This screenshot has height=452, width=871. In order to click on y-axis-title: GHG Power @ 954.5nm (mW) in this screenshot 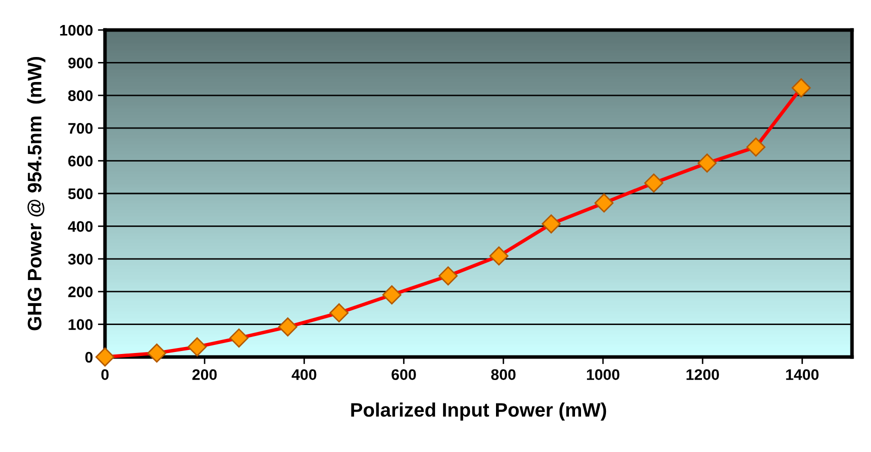, I will do `click(36, 193)`.